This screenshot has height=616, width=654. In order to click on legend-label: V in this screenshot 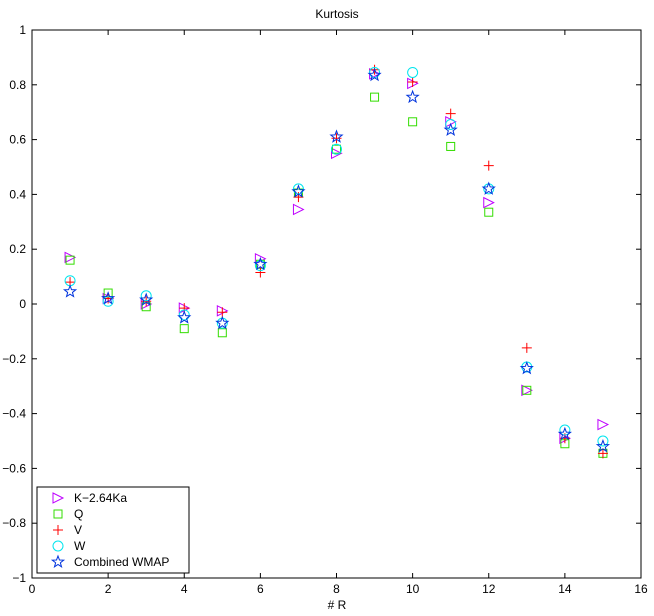, I will do `click(78, 530)`.